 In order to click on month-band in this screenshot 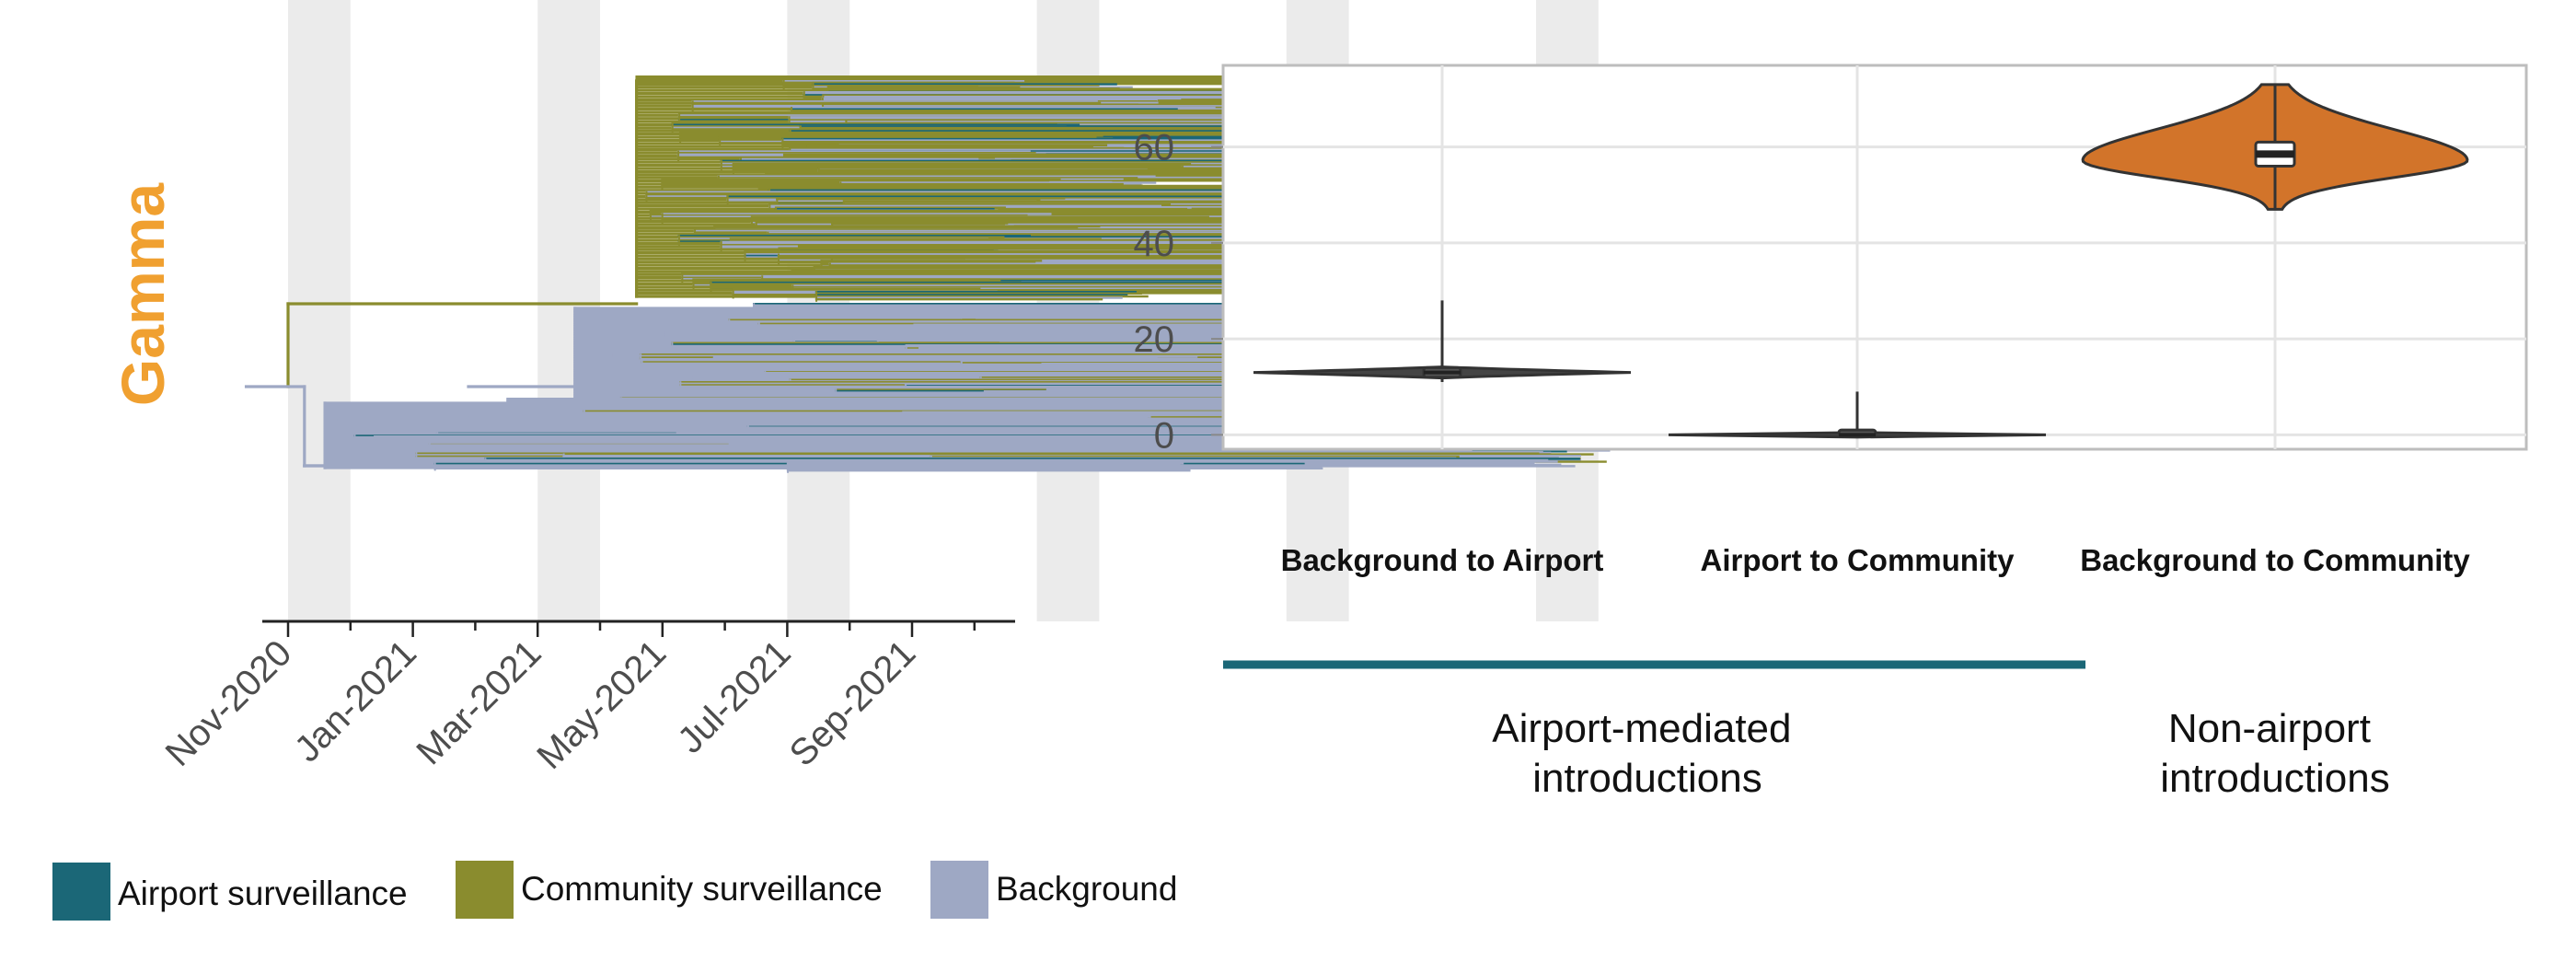, I will do `click(319, 310)`.